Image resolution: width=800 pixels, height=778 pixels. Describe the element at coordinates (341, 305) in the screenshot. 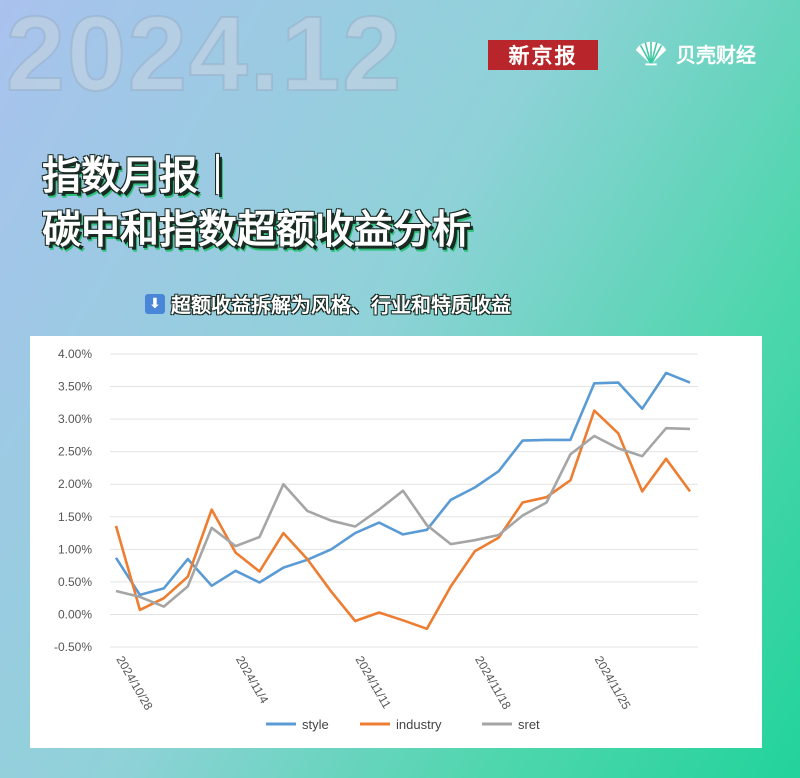

I see `subtitle-text: 超额收益拆解为风格、行业和特质收益` at that location.